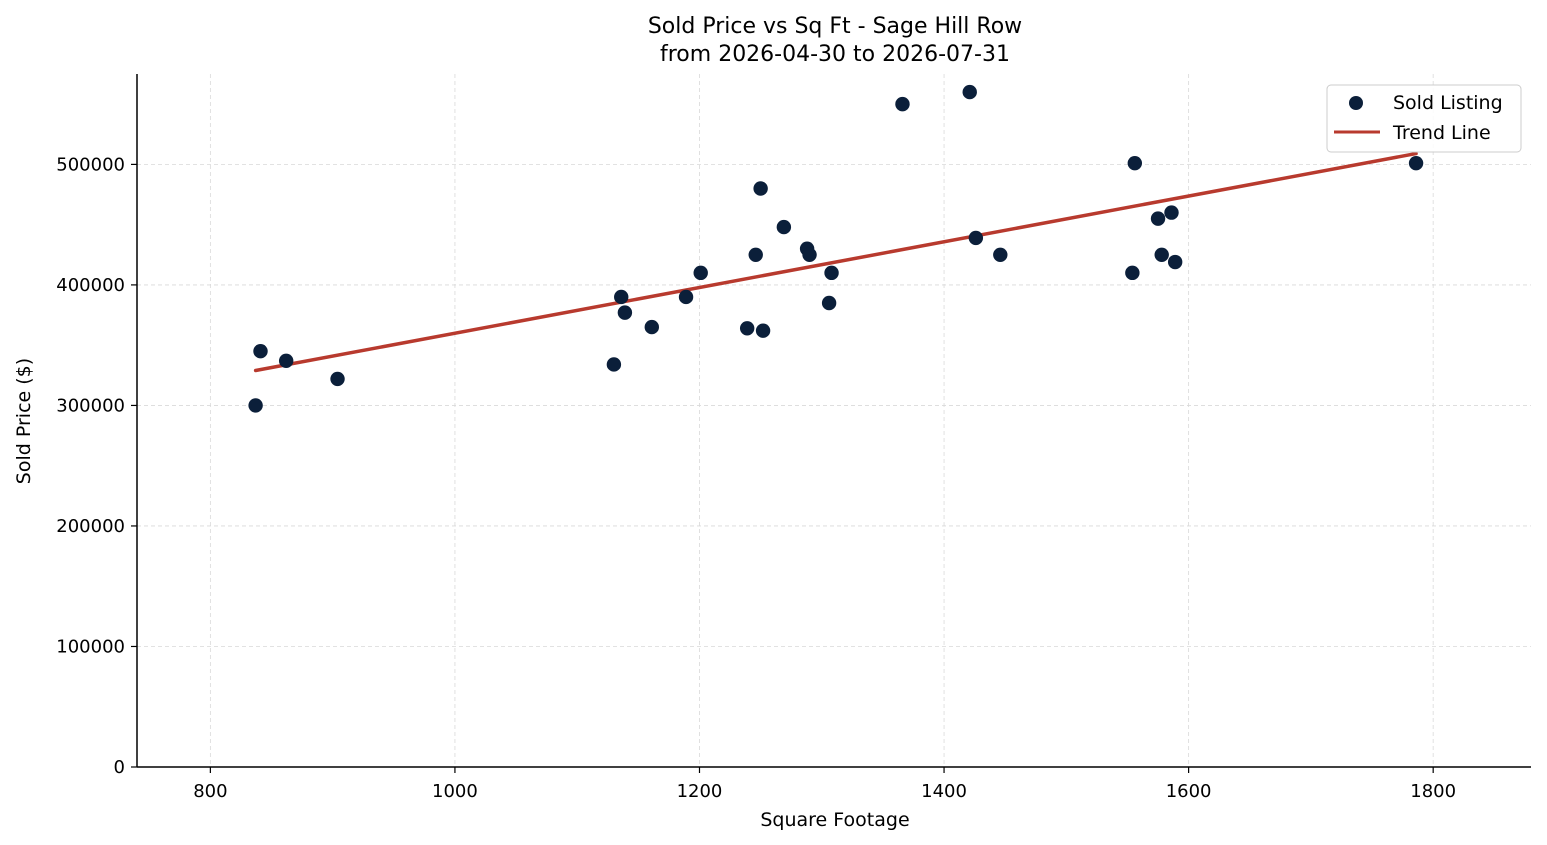  What do you see at coordinates (210, 791) in the screenshot?
I see `x-tick-label: 800` at bounding box center [210, 791].